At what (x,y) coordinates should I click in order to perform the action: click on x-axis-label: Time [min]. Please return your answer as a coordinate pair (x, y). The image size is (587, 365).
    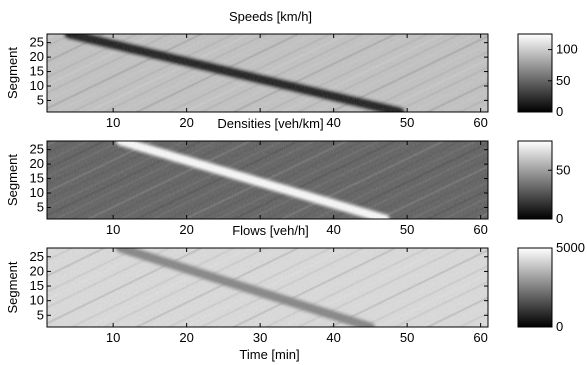
    Looking at the image, I should click on (269, 354).